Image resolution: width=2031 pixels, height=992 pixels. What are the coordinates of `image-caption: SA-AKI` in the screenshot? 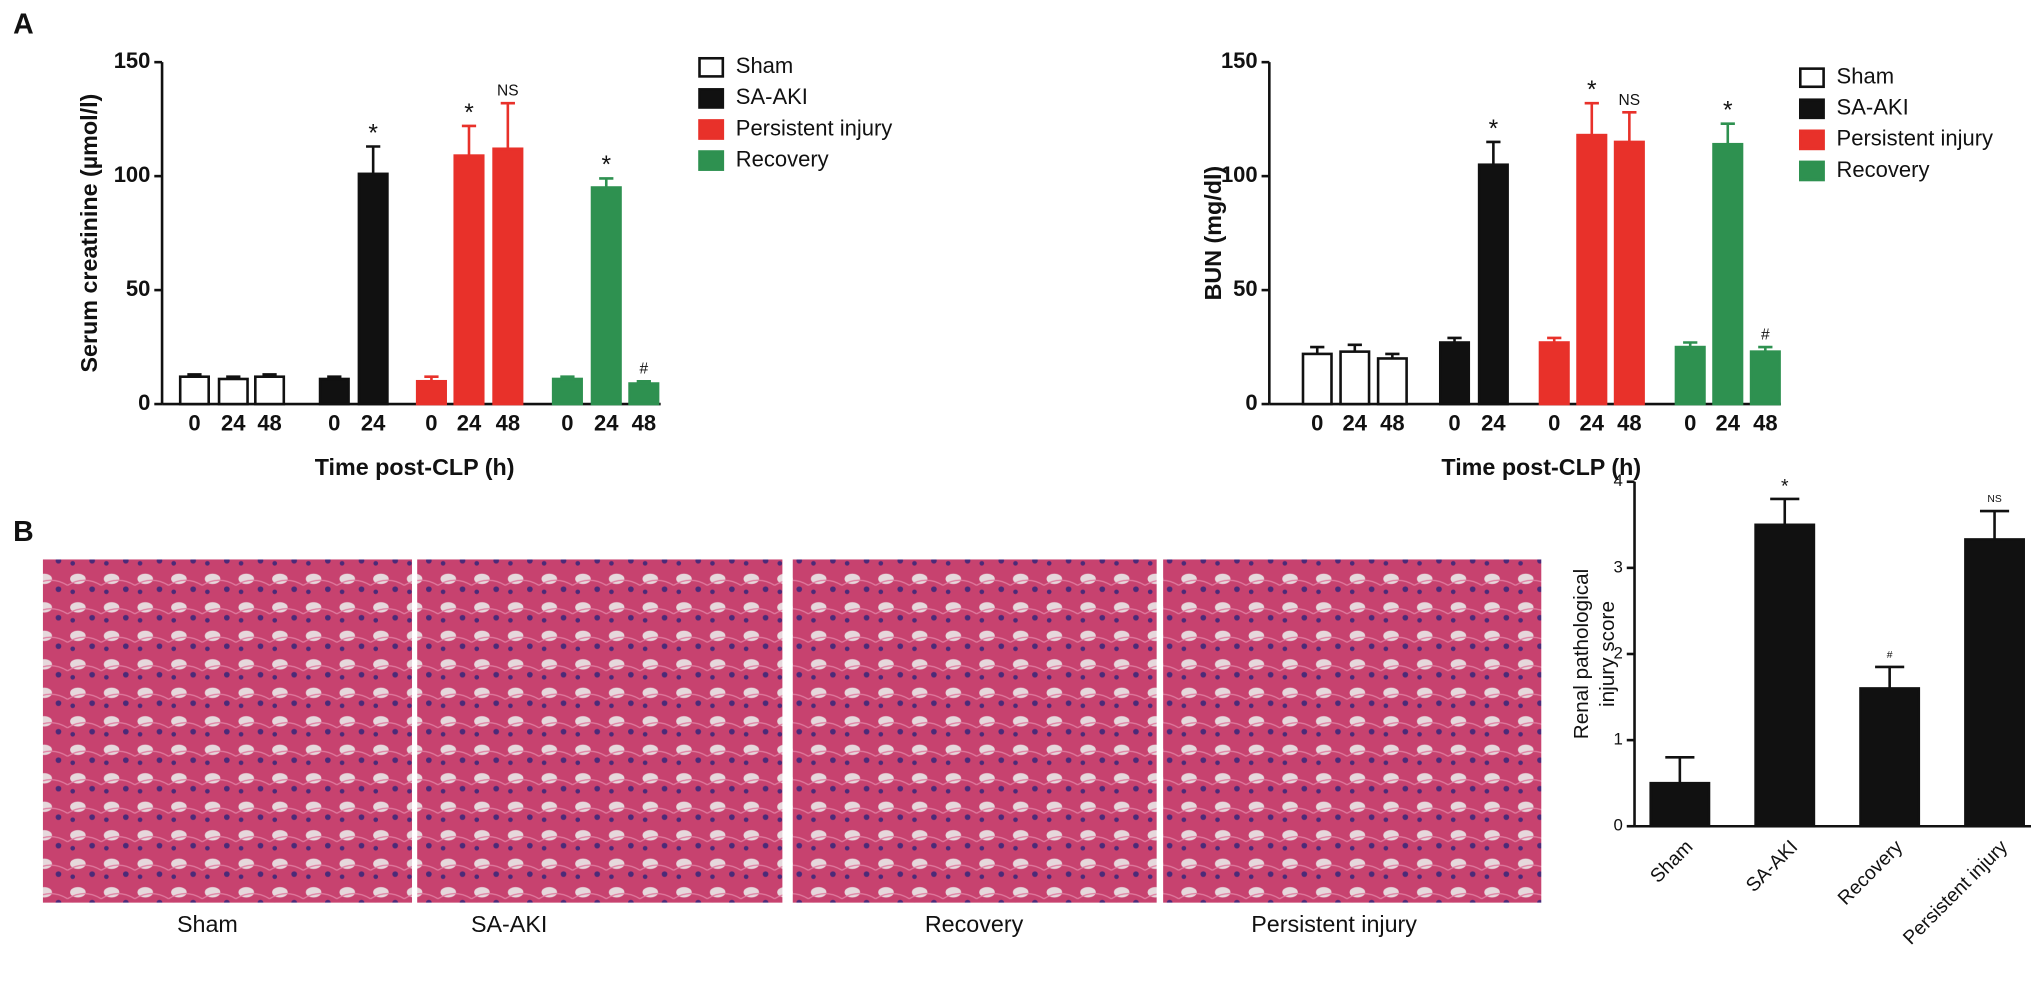 It's located at (509, 924).